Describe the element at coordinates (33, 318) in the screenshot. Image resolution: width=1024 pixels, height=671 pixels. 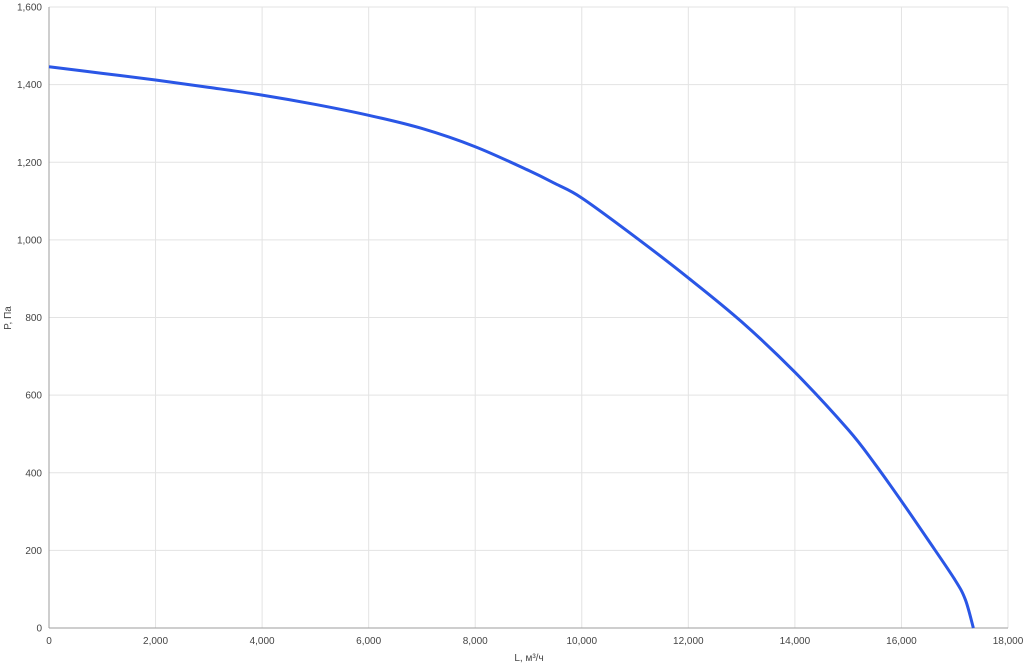
I see `y-tick-label: 800` at that location.